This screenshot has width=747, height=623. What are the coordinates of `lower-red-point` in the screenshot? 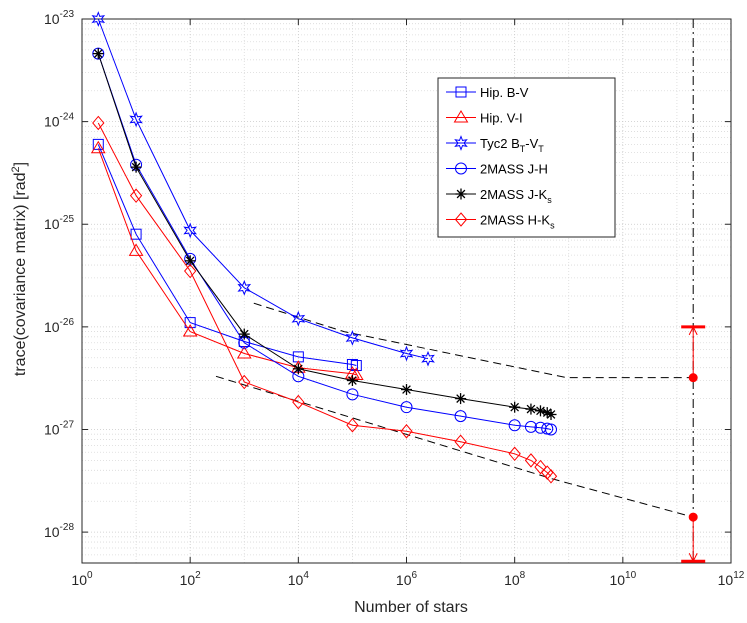 It's located at (693, 517).